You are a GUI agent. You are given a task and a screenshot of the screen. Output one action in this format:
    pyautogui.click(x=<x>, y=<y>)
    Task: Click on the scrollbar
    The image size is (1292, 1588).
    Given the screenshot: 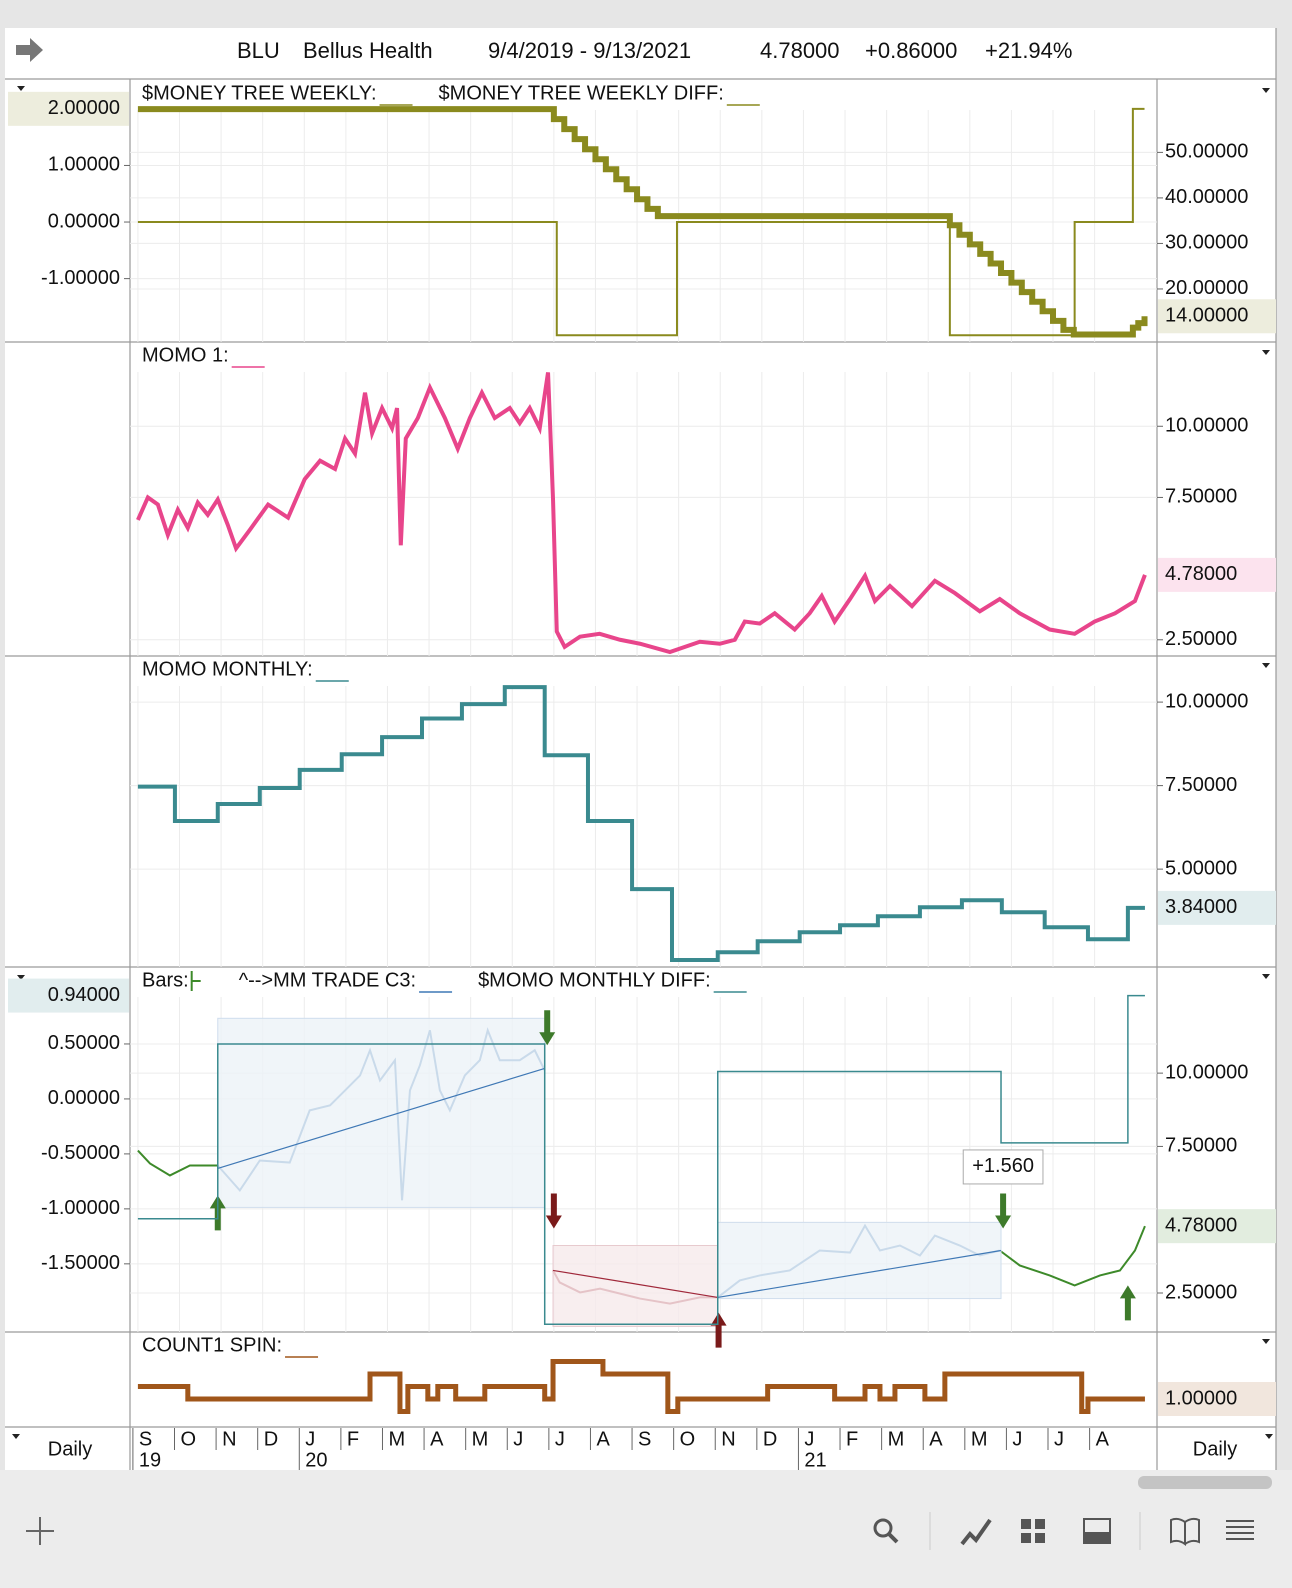 What is the action you would take?
    pyautogui.click(x=1205, y=1482)
    